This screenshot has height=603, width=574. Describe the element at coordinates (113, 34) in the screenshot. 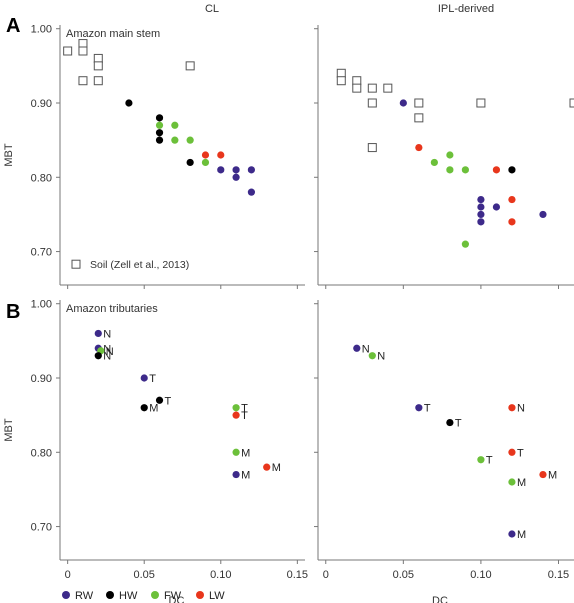

I see `panel-subtitle: Amazon main stem` at that location.